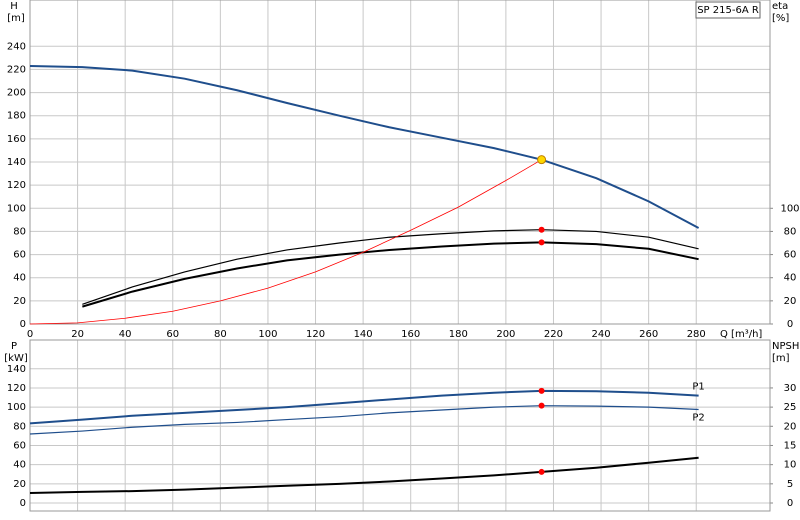 The height and width of the screenshot is (520, 800). I want to click on chart-title: SP 215-6A R, so click(728, 10).